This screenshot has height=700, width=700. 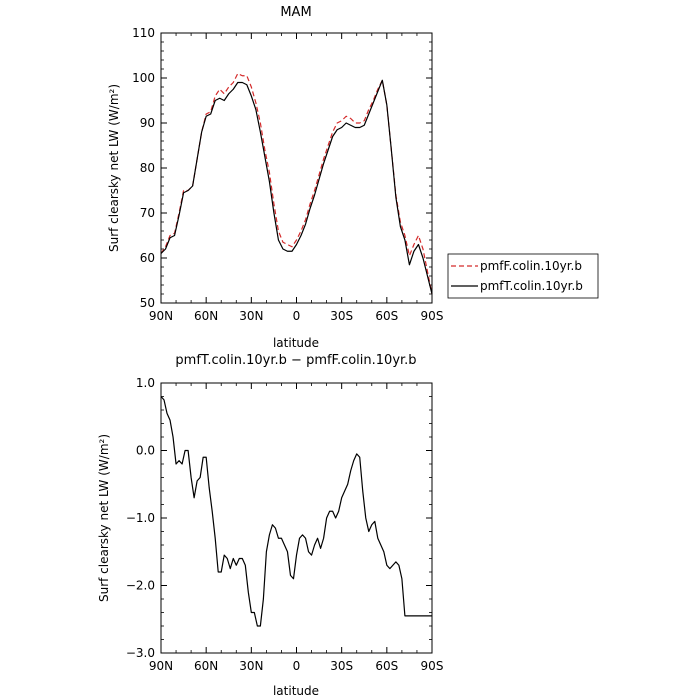 I want to click on legend-box, so click(x=523, y=276).